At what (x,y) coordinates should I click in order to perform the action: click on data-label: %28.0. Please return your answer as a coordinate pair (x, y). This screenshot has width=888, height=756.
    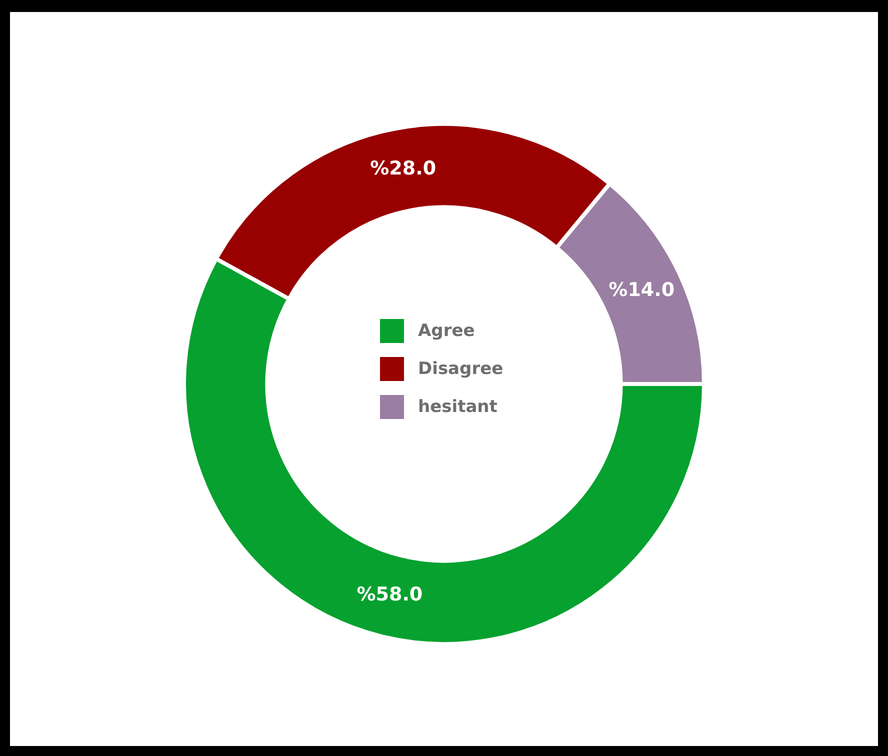
    Looking at the image, I should click on (403, 168).